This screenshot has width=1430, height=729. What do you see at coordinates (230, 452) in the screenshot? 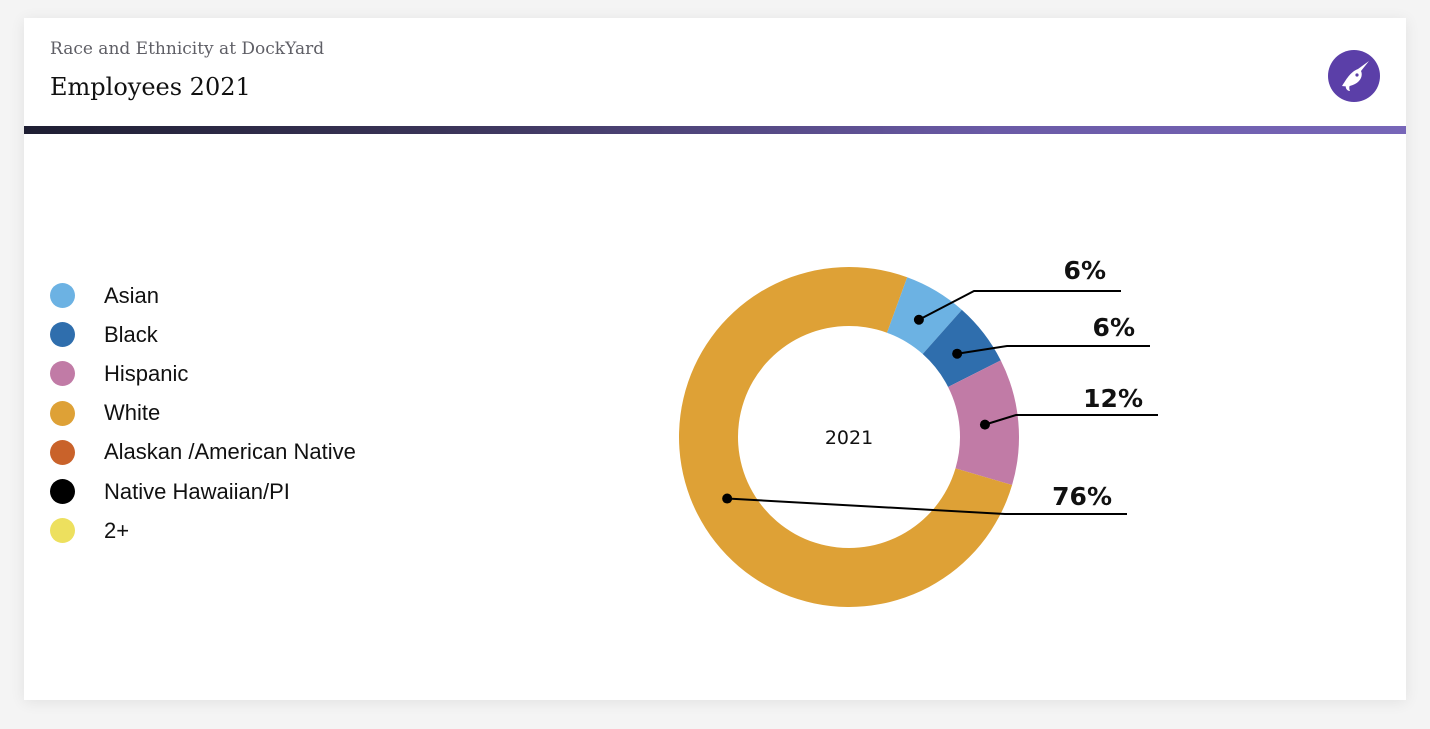
I see `legend-label: Alaskan /American Native` at bounding box center [230, 452].